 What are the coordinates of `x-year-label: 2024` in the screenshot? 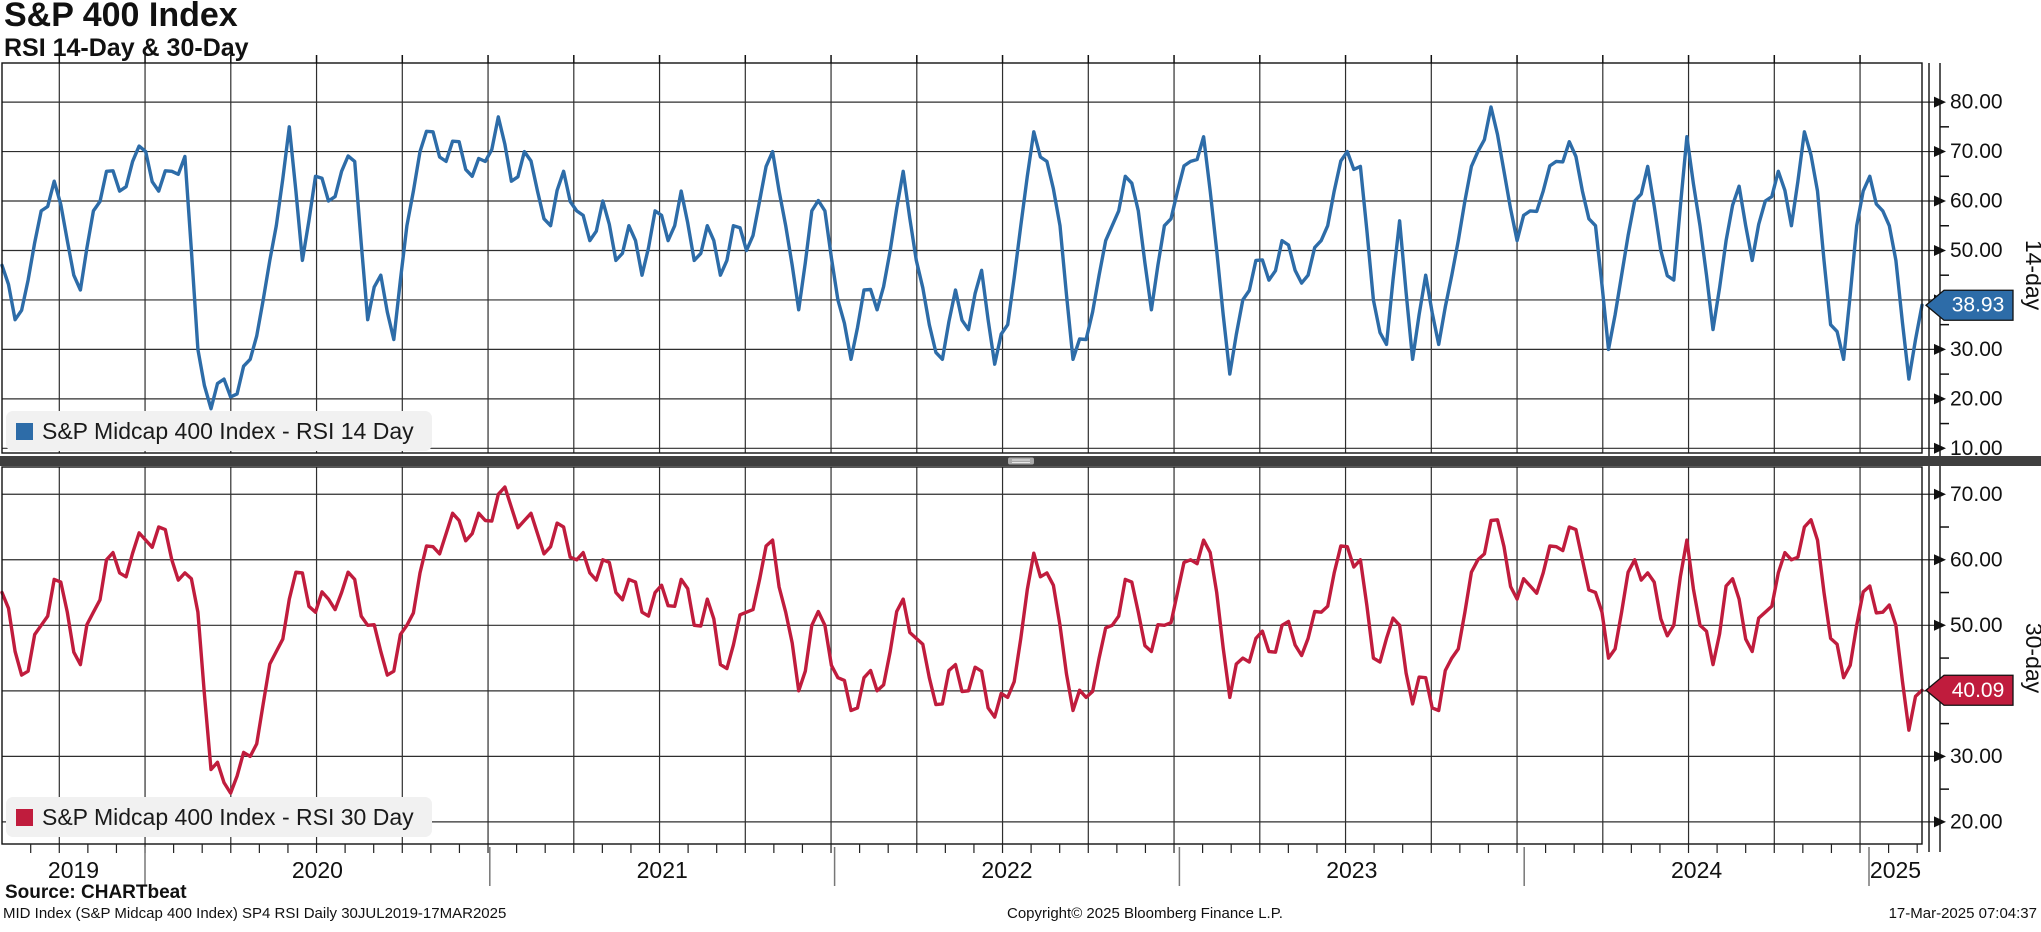 It's located at (1696, 870).